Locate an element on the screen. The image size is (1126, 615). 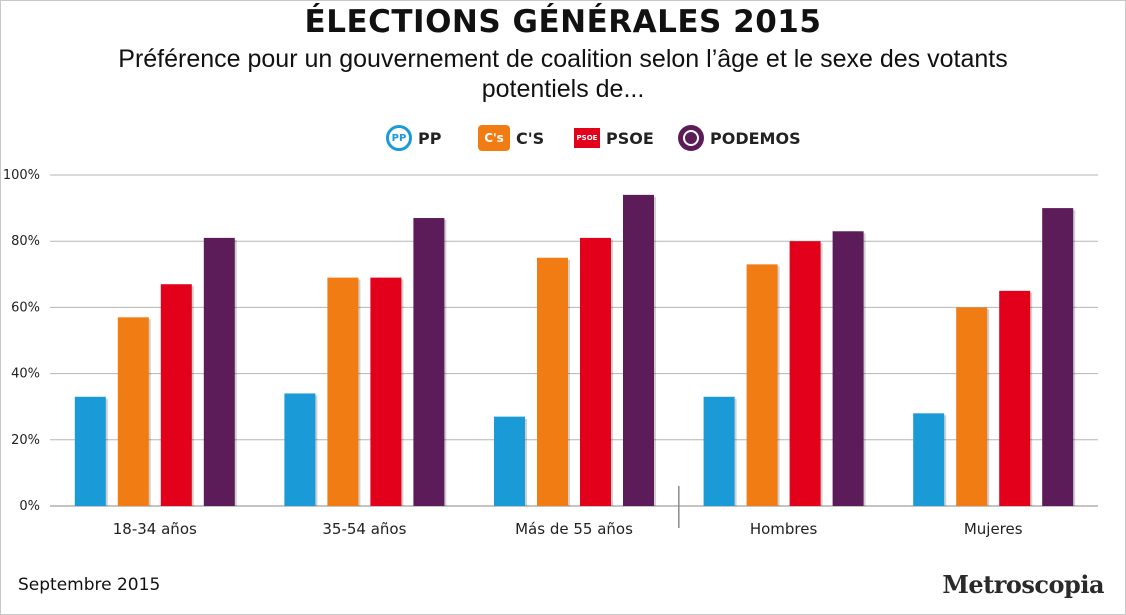
legend: PP PP C's C'S PSOE PSOE PODEMOS is located at coordinates (563, 140).